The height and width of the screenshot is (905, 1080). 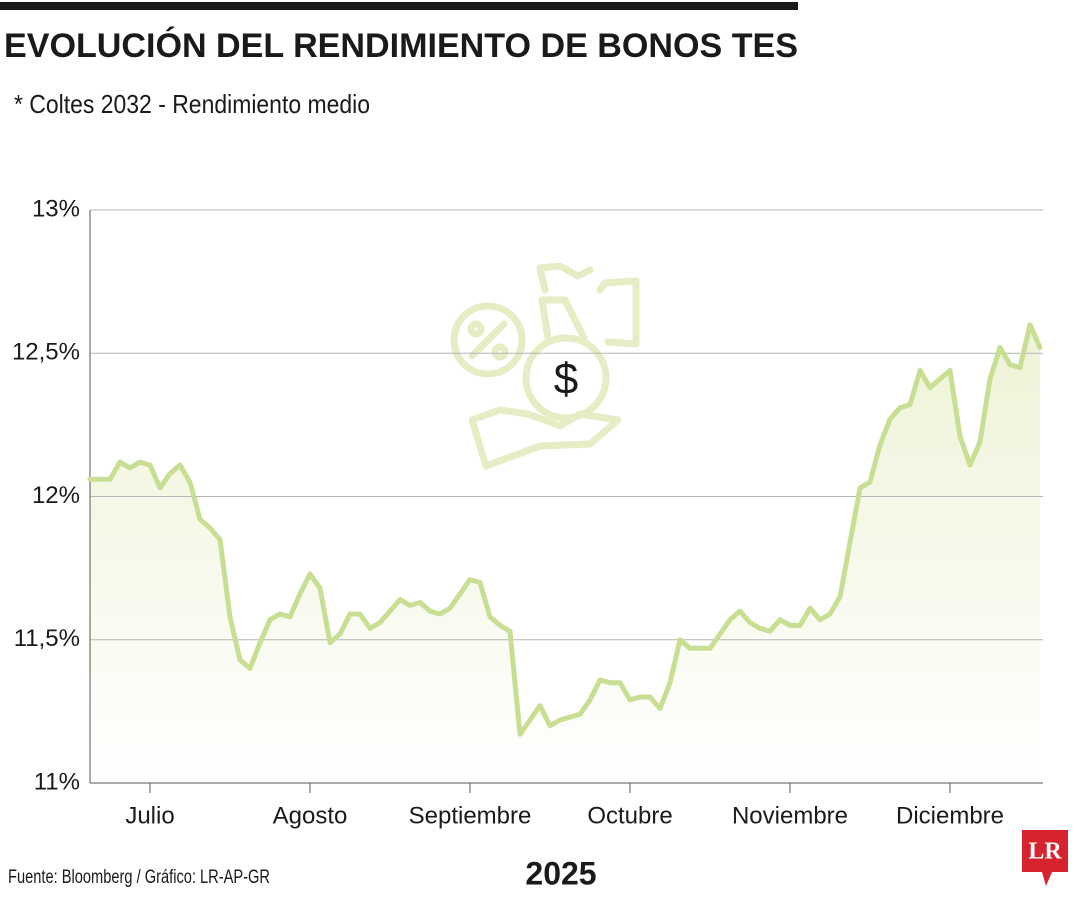 I want to click on y-tick-label: 13%, so click(x=56, y=208).